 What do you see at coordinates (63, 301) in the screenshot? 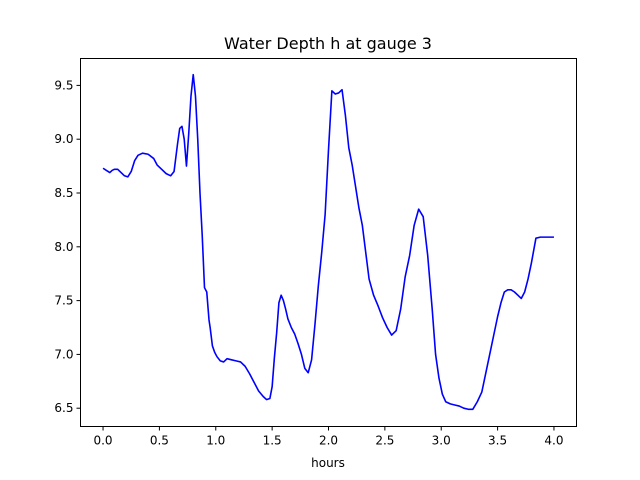
I see `y-tick-label: 7.5` at bounding box center [63, 301].